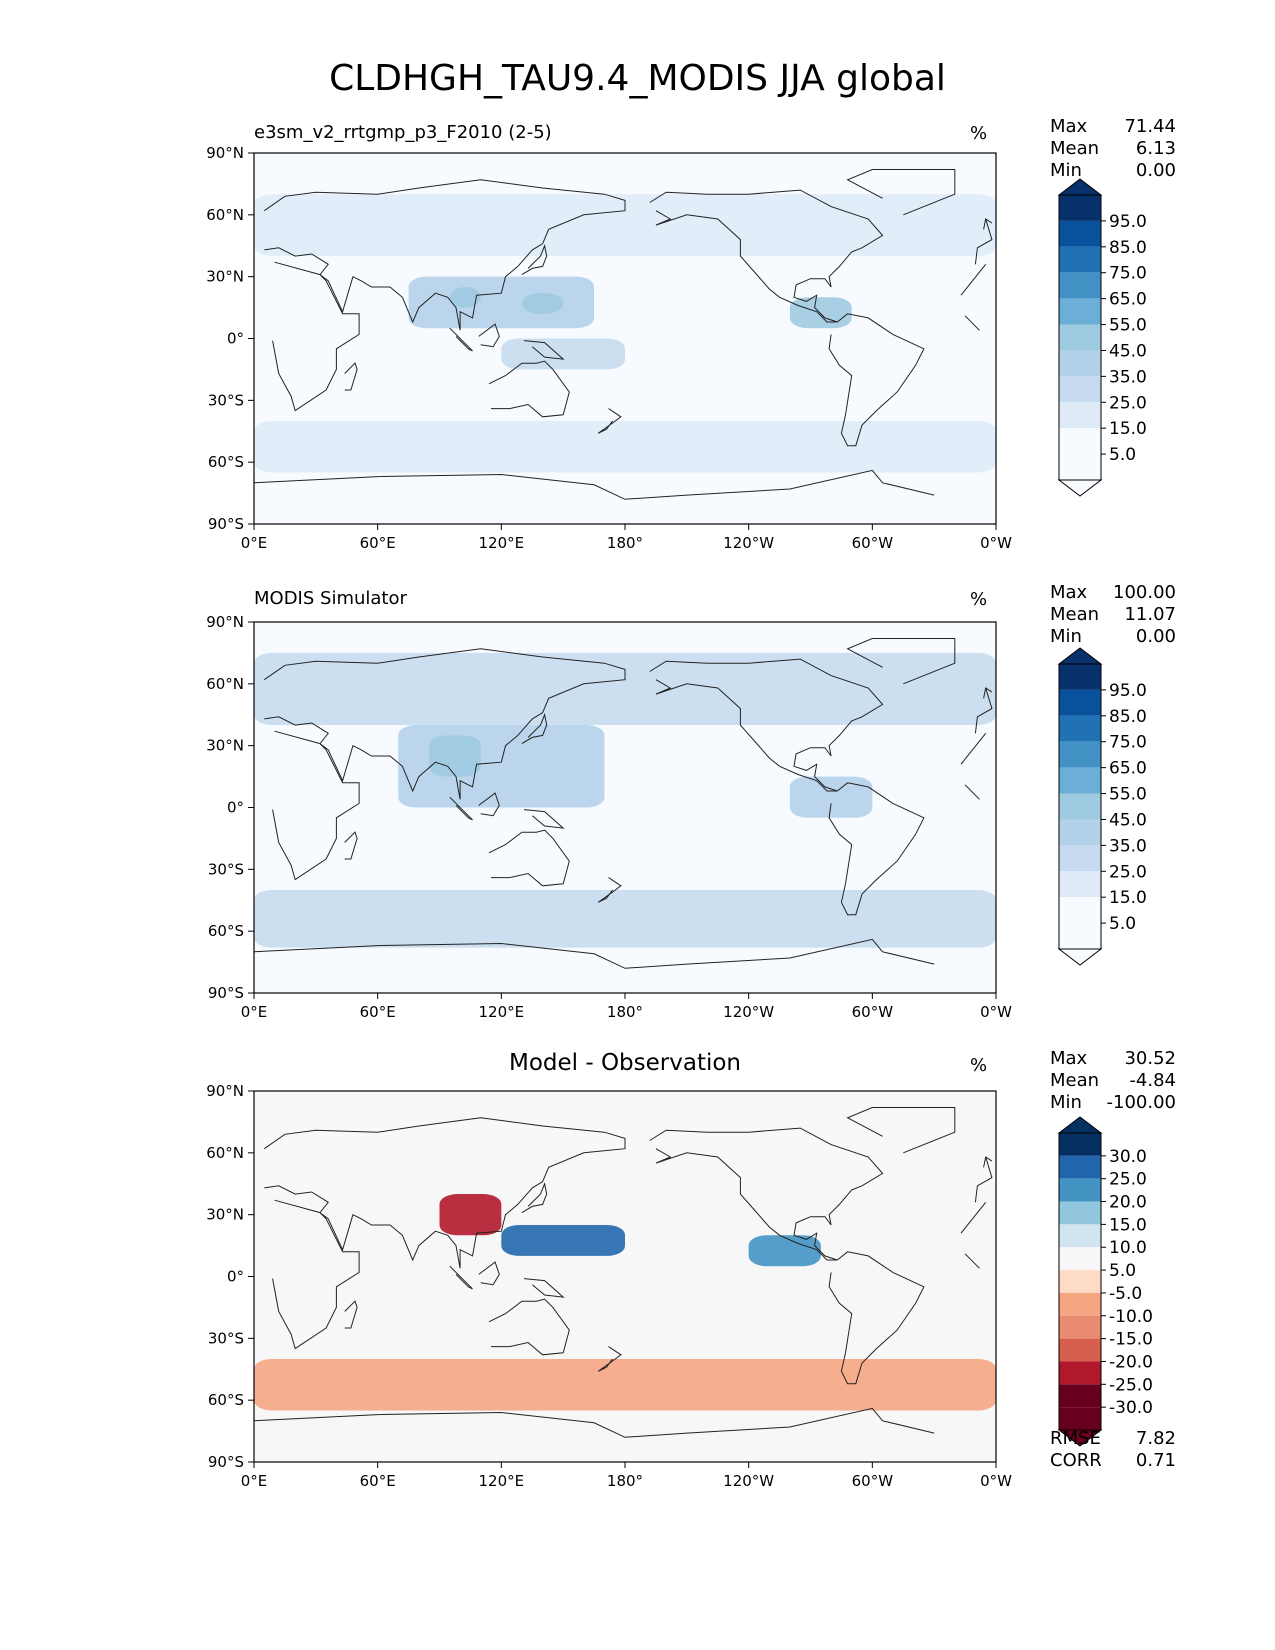 The image size is (1275, 1650). What do you see at coordinates (1125, 1294) in the screenshot?
I see `colorbar-tick-label: -5.0` at bounding box center [1125, 1294].